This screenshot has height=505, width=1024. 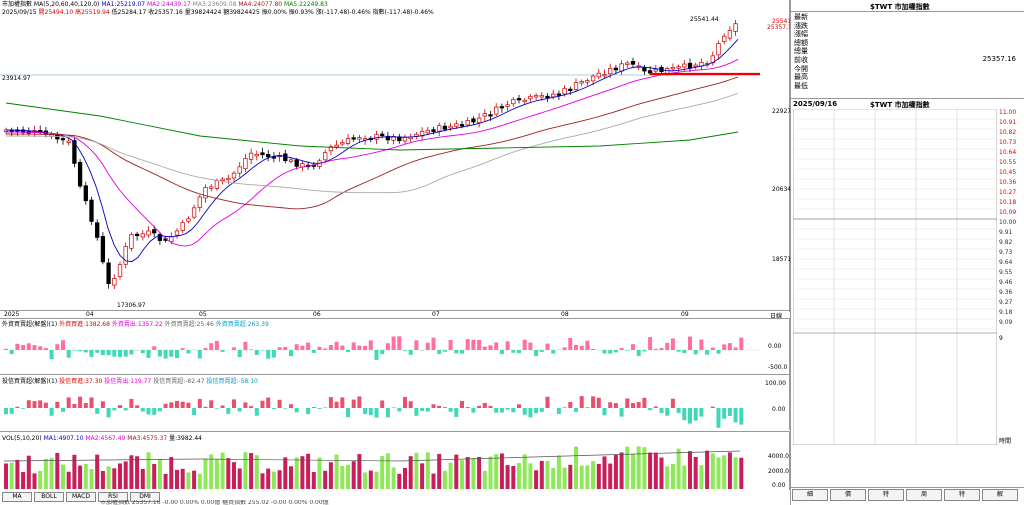 I want to click on ma3-line, so click(x=372, y=143).